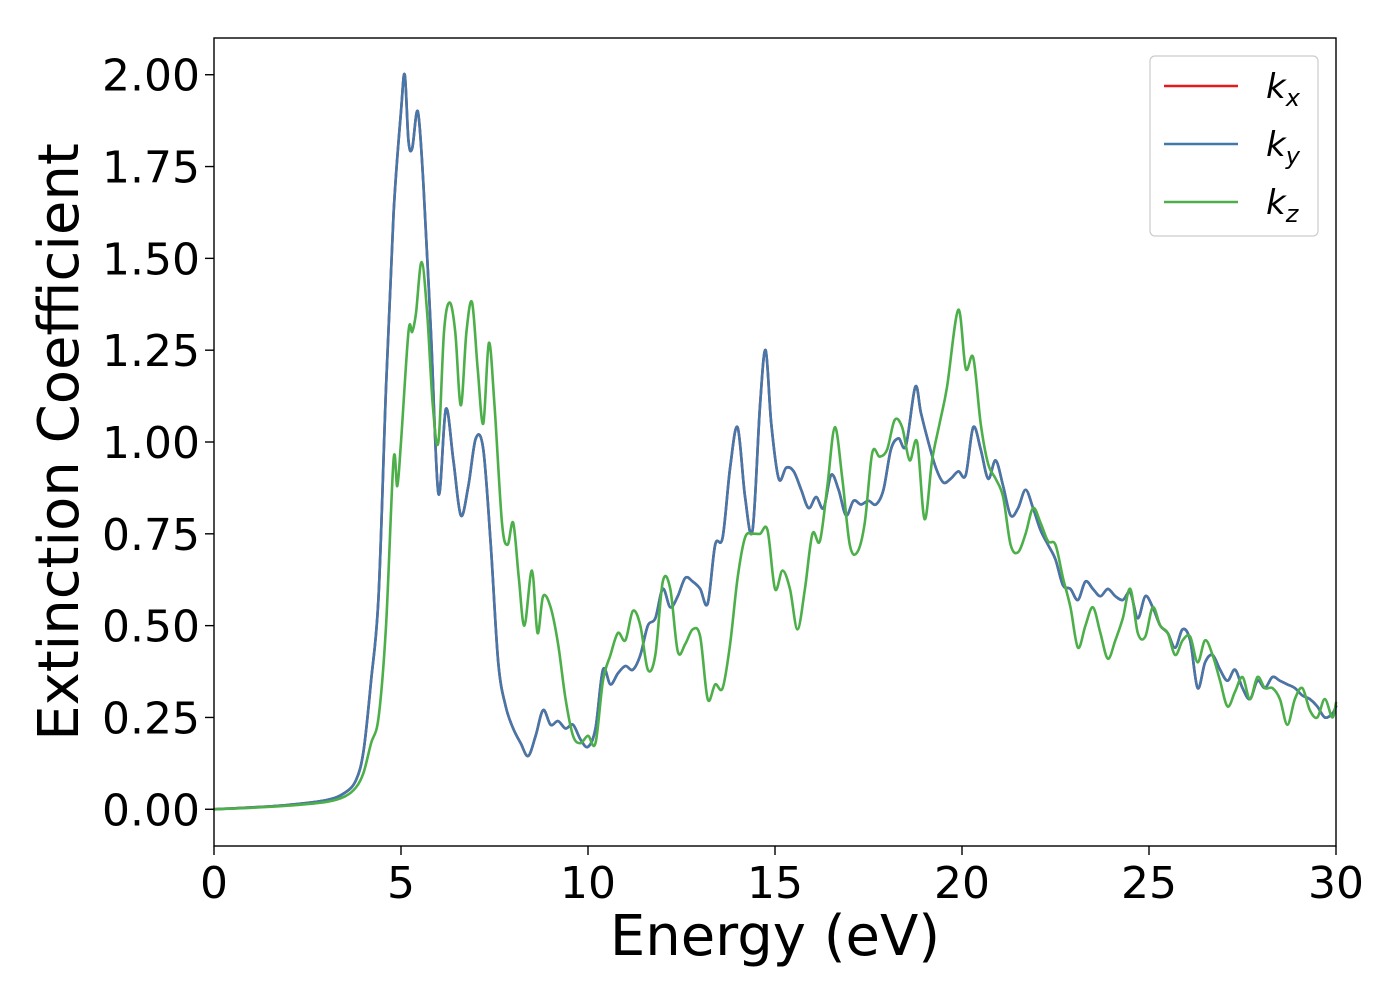 The image size is (1400, 1000). What do you see at coordinates (401, 883) in the screenshot?
I see `x-tick-label: 5` at bounding box center [401, 883].